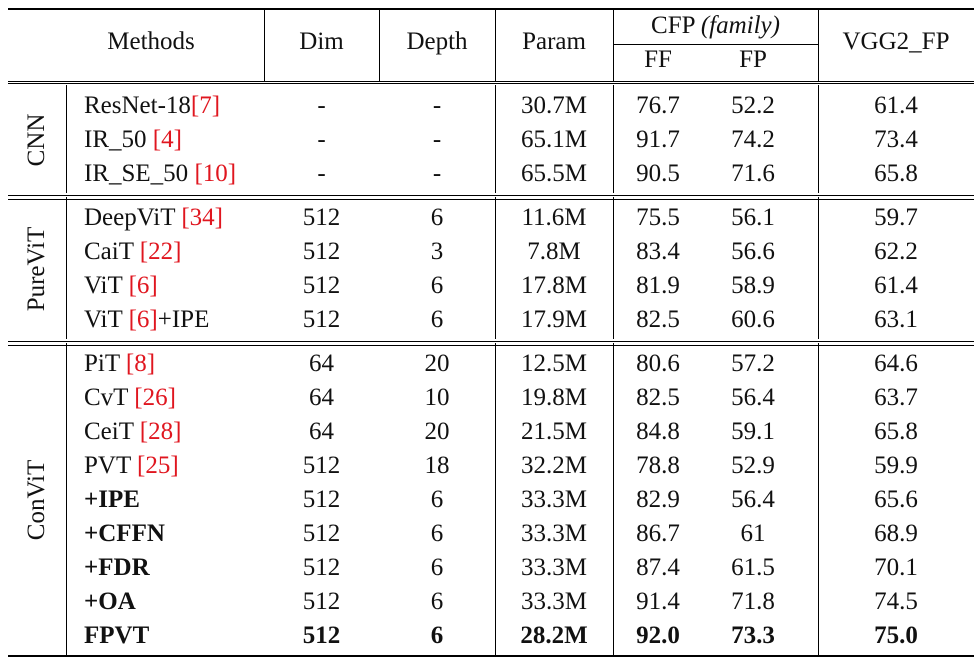 This screenshot has width=979, height=657. What do you see at coordinates (437, 41) in the screenshot?
I see `header-depth: Depth` at bounding box center [437, 41].